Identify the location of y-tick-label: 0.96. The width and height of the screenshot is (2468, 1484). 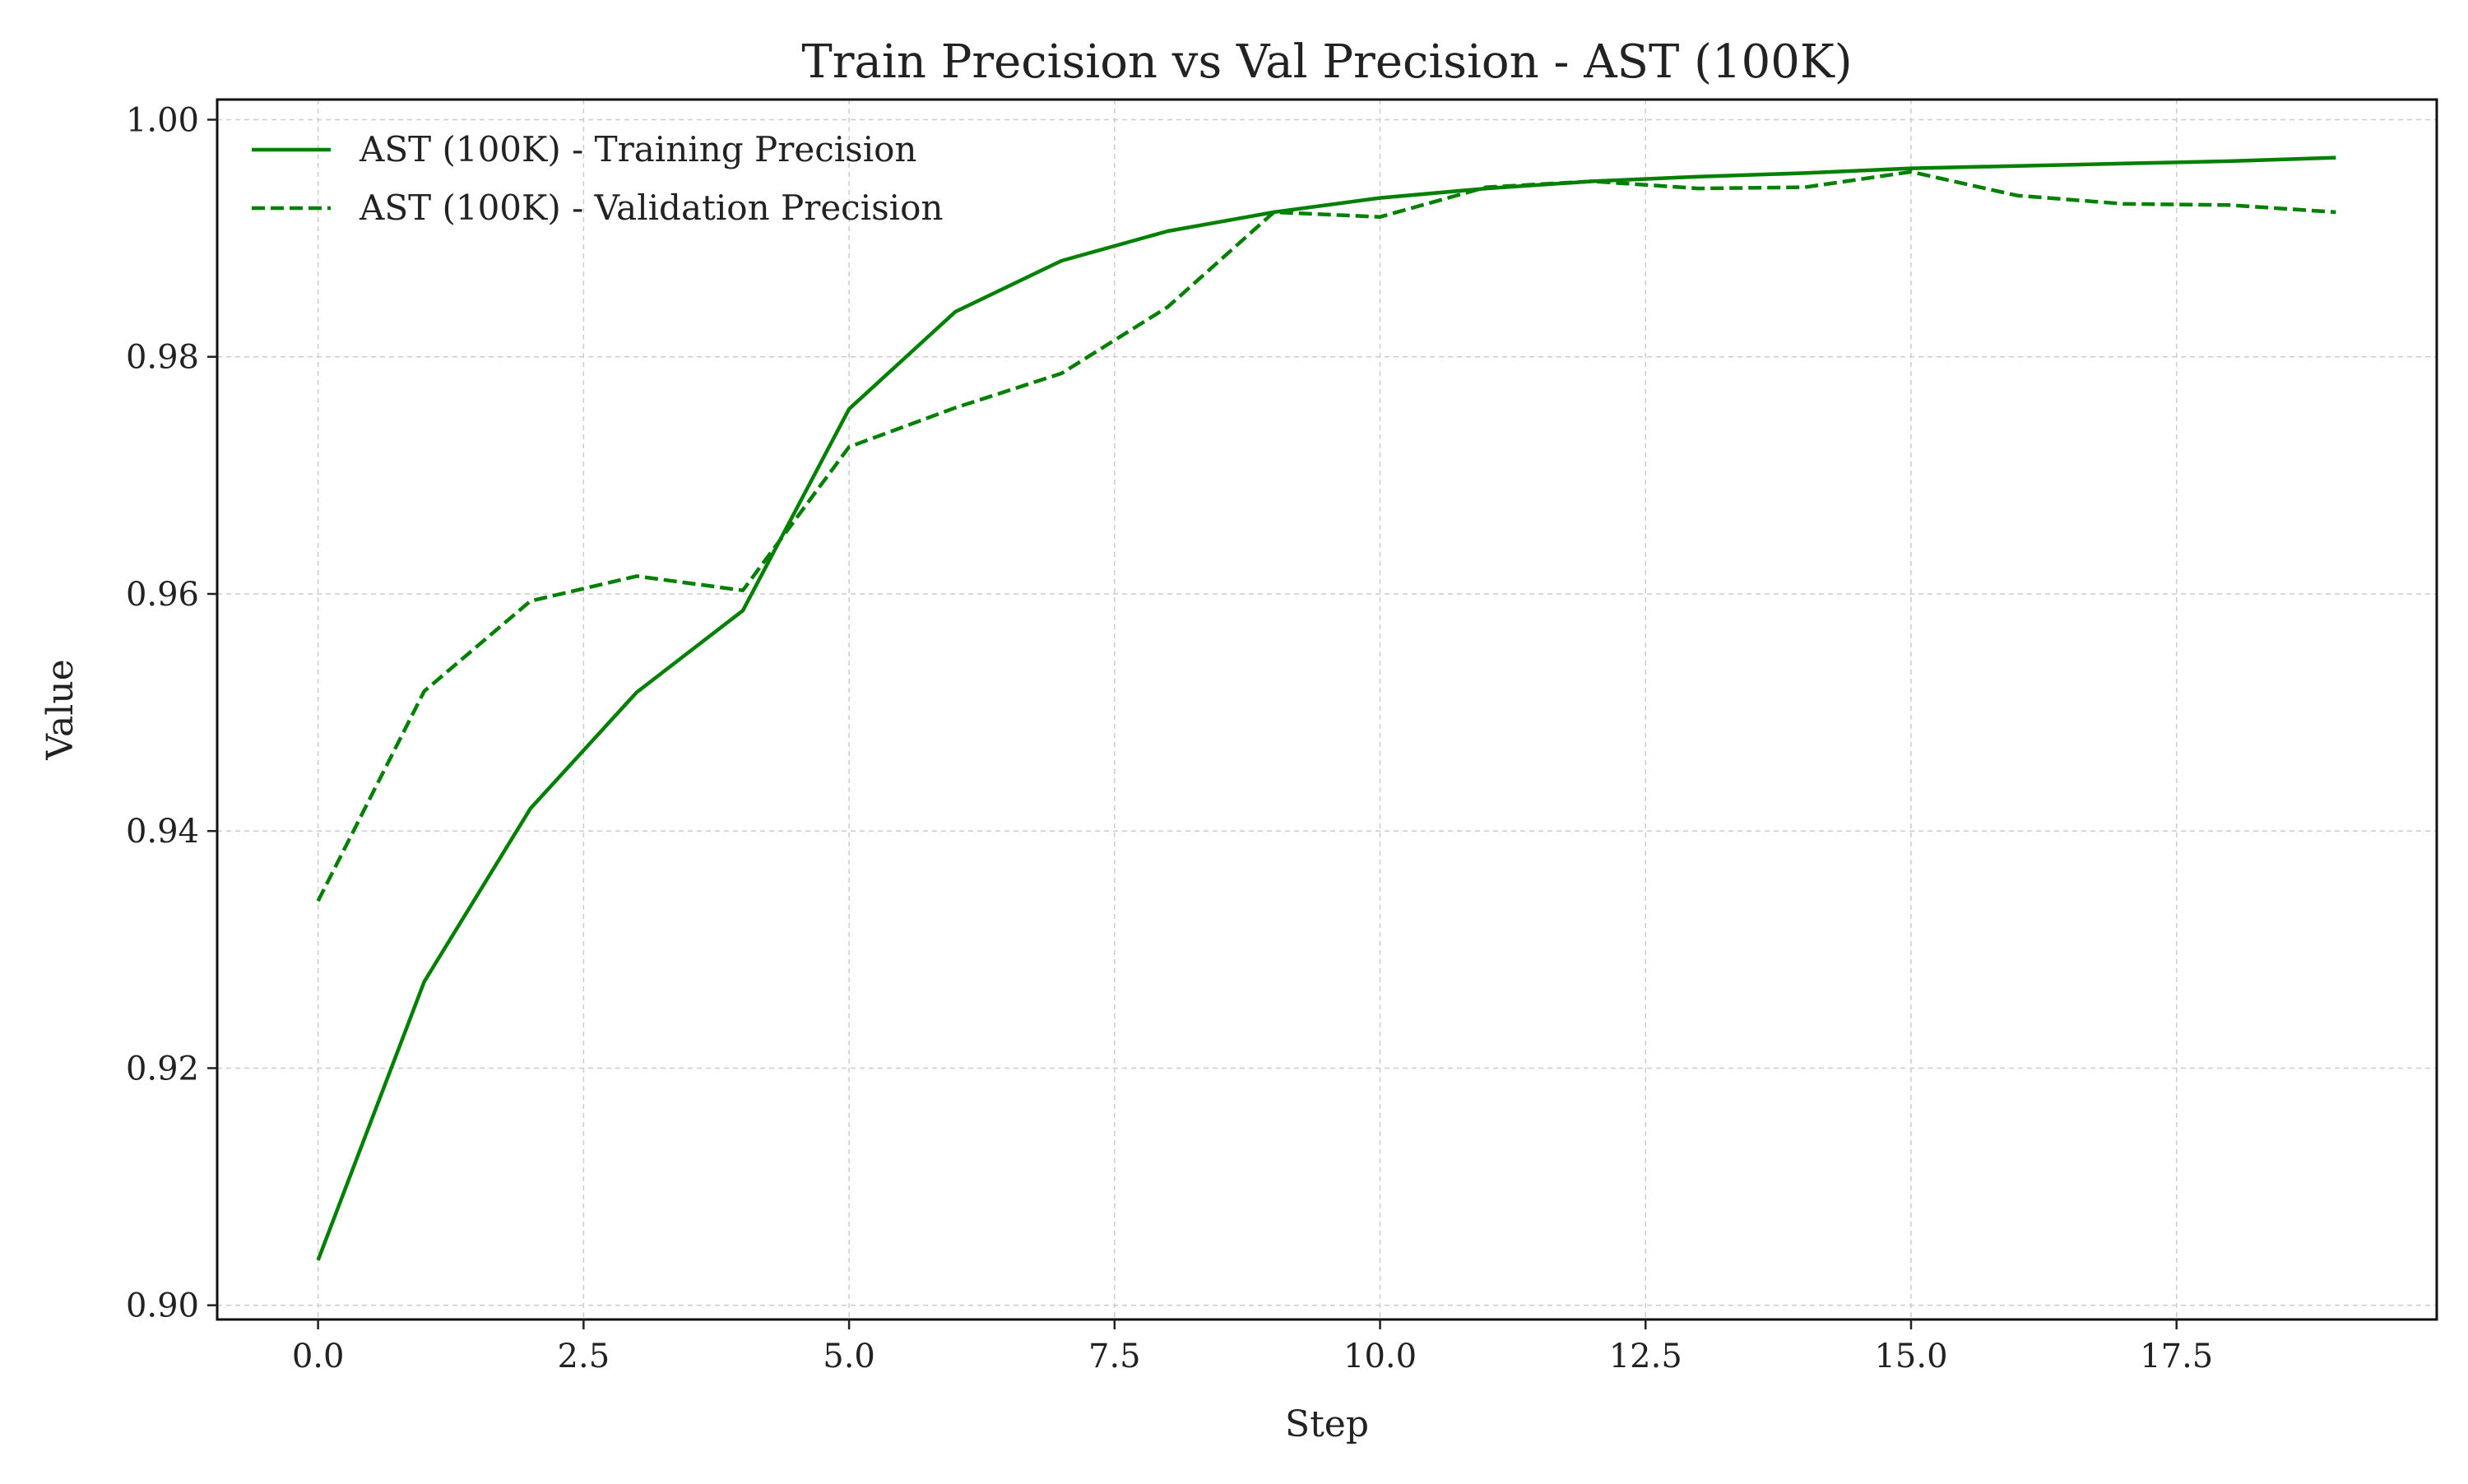
(162, 595).